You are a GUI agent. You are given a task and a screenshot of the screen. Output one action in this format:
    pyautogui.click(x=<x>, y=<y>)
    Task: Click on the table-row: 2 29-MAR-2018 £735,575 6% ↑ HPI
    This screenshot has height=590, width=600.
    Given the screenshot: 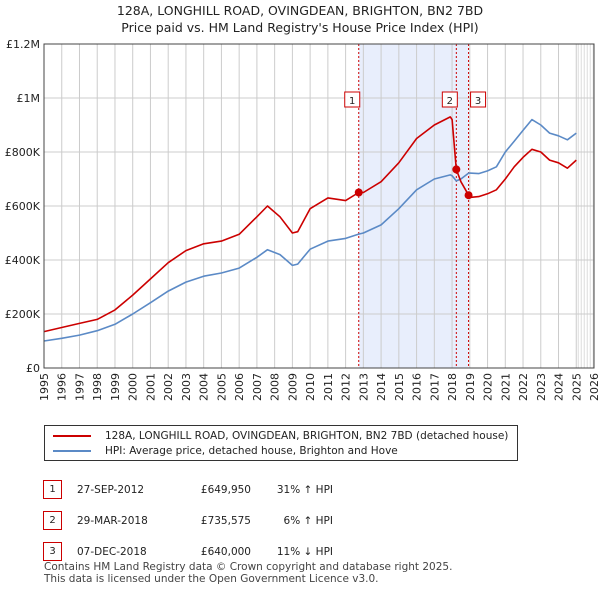 What is the action you would take?
    pyautogui.click(x=188, y=520)
    